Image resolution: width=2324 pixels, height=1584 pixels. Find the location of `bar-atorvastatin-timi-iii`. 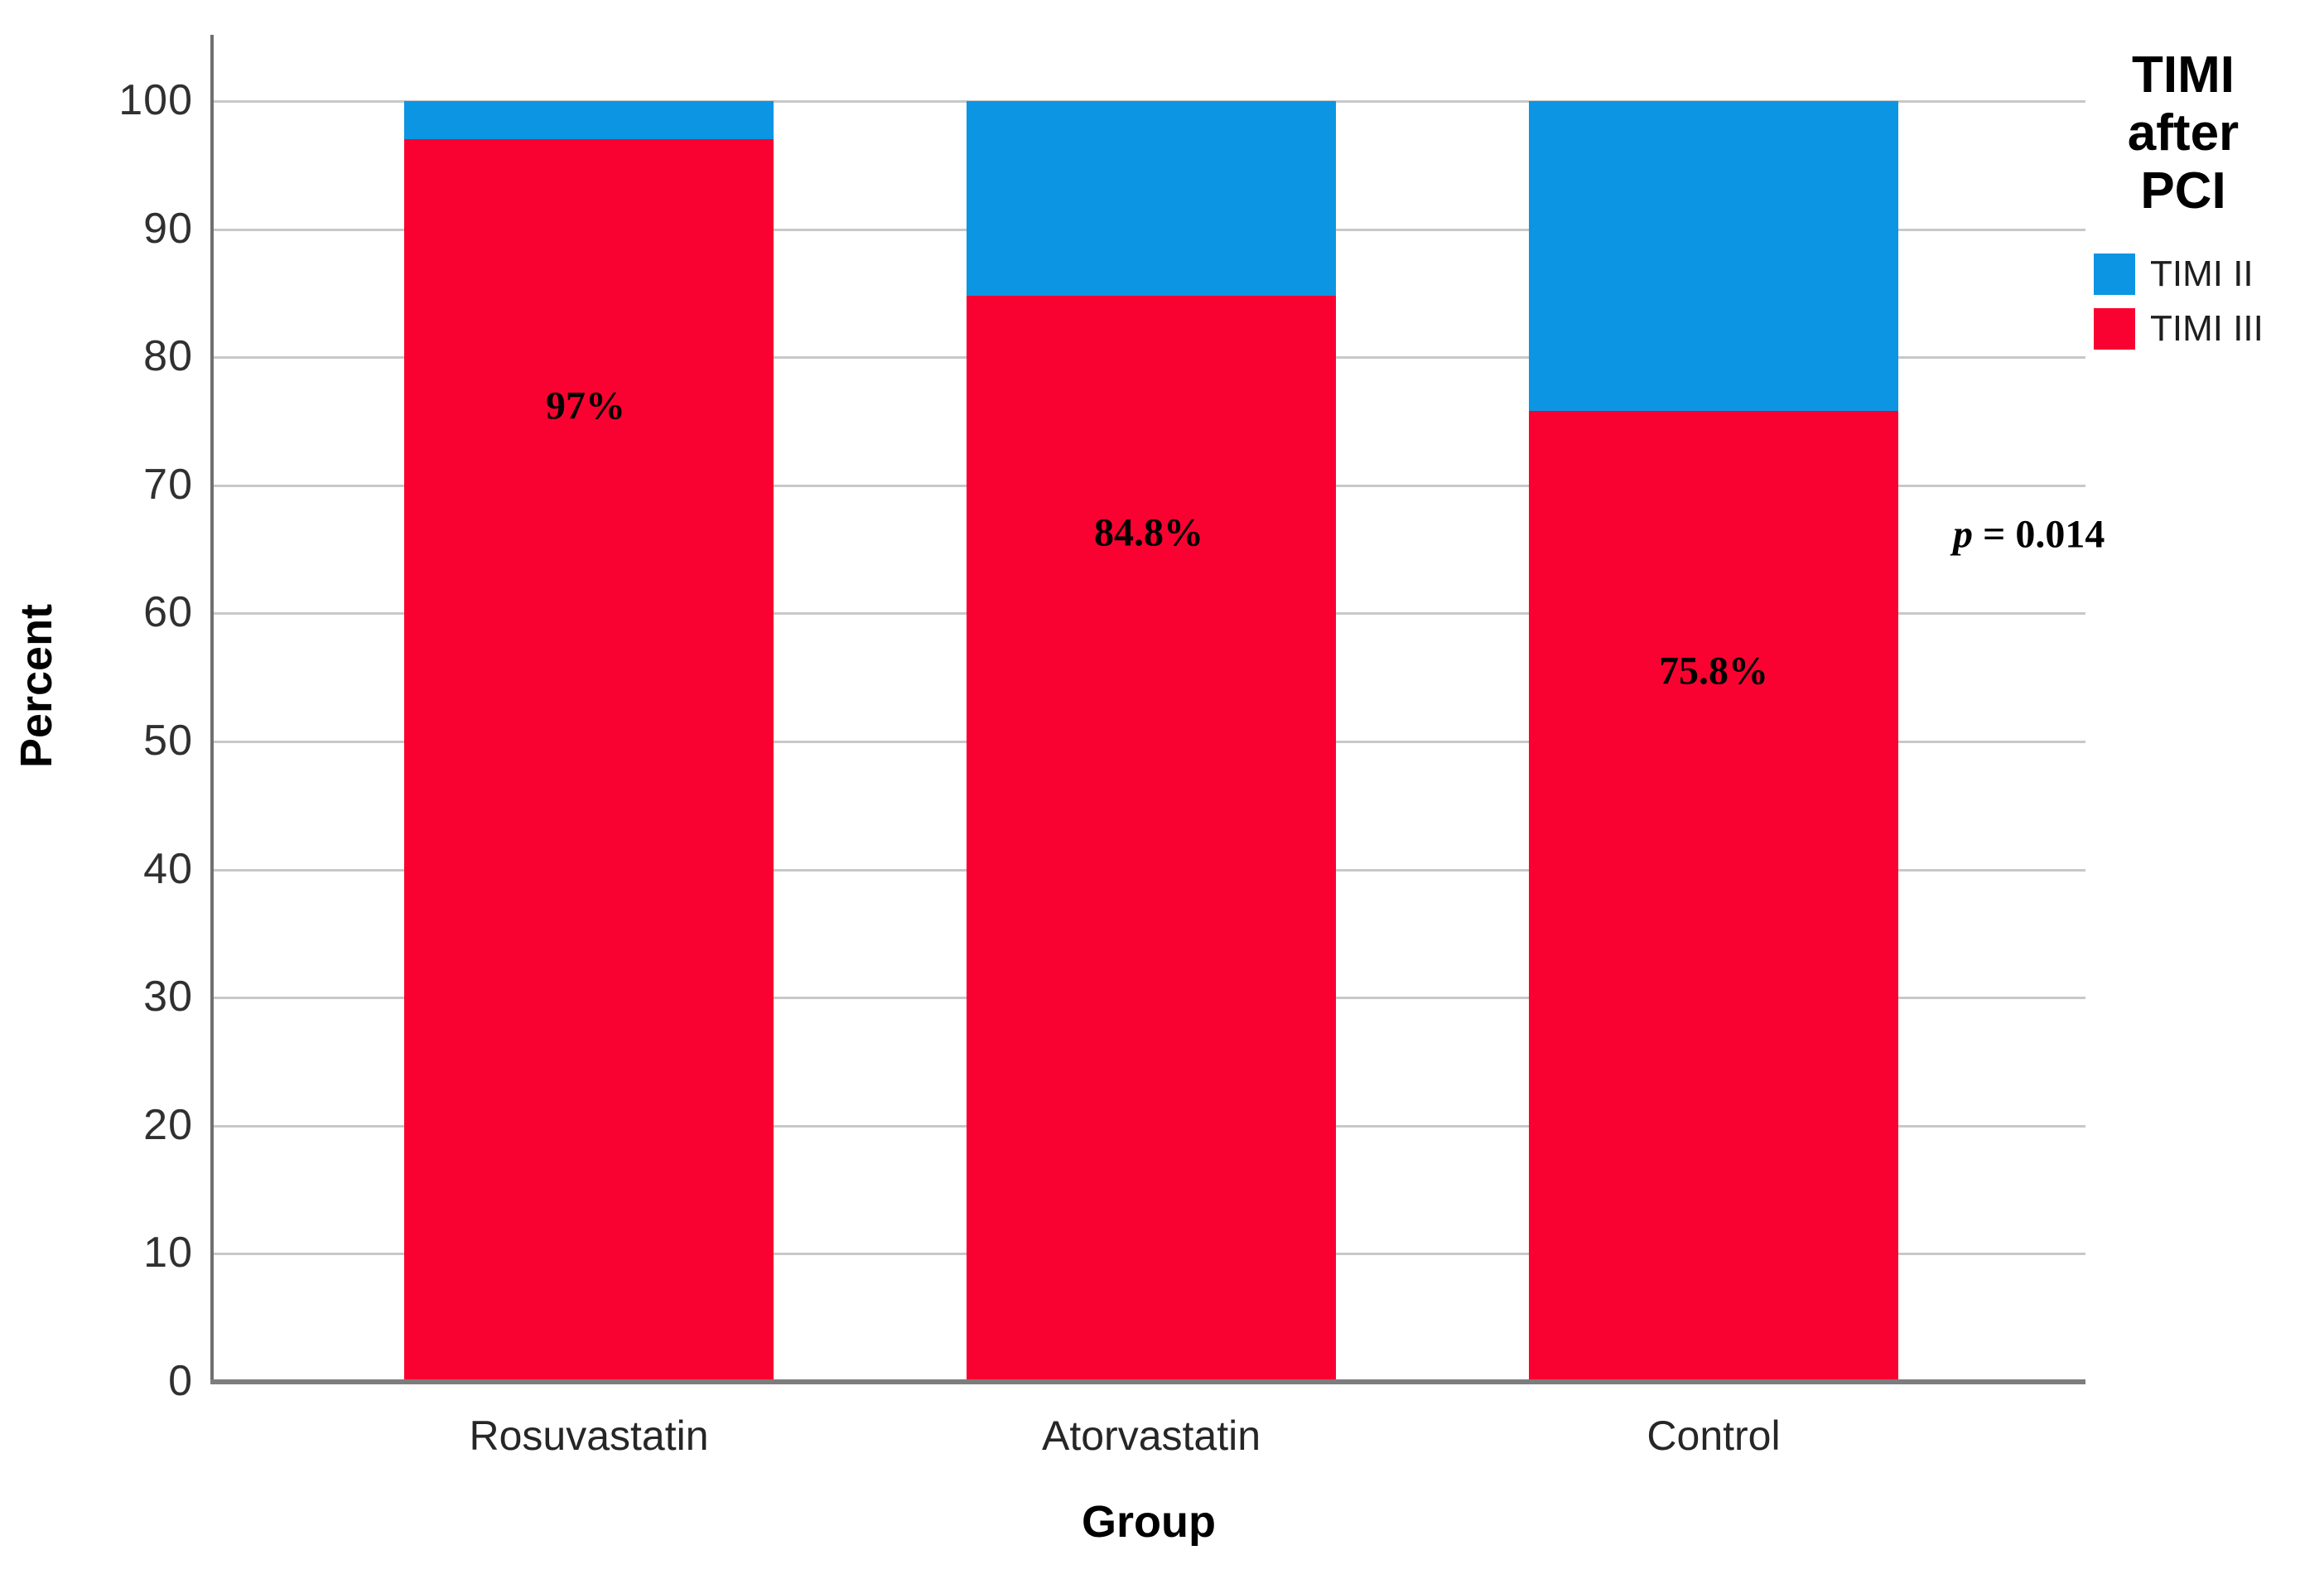

bar-atorvastatin-timi-iii is located at coordinates (1151, 838).